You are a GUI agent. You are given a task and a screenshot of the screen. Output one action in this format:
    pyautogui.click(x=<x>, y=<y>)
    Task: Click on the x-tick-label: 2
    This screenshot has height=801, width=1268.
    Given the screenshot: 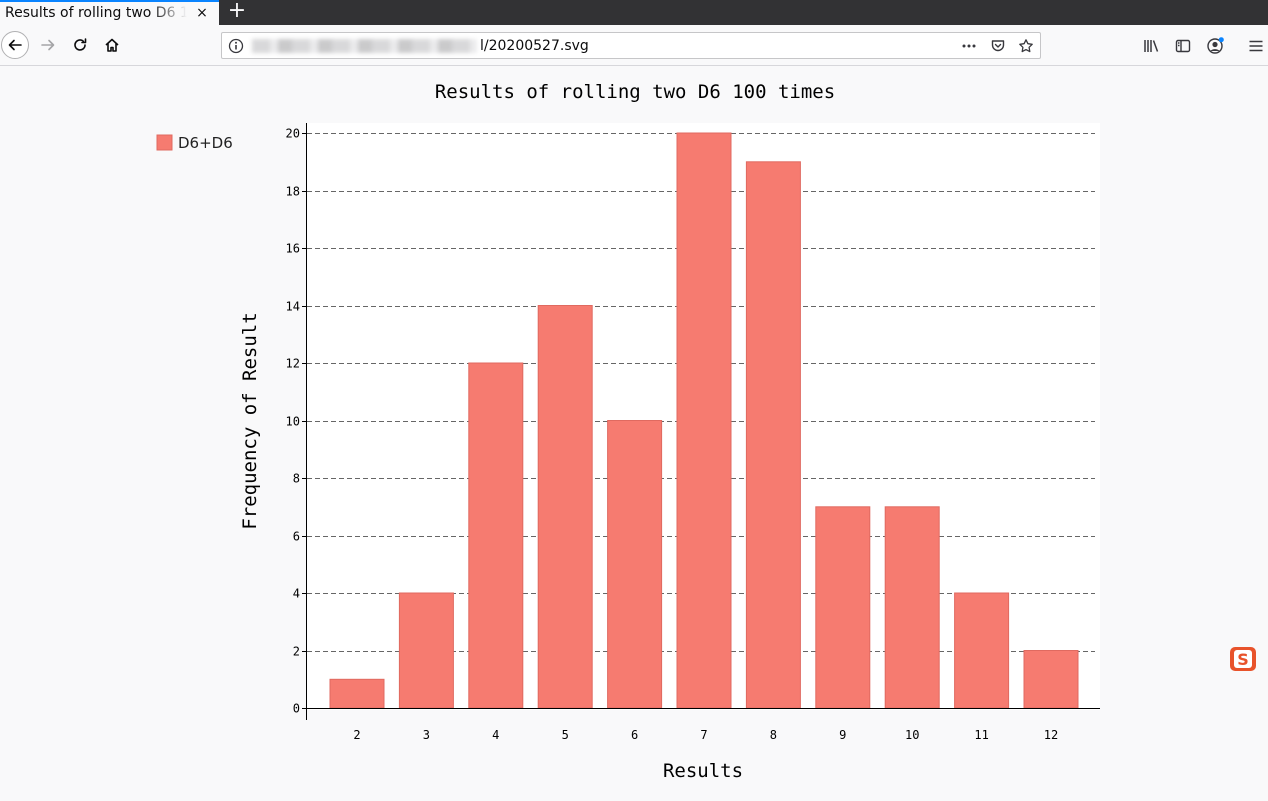 What is the action you would take?
    pyautogui.click(x=356, y=735)
    